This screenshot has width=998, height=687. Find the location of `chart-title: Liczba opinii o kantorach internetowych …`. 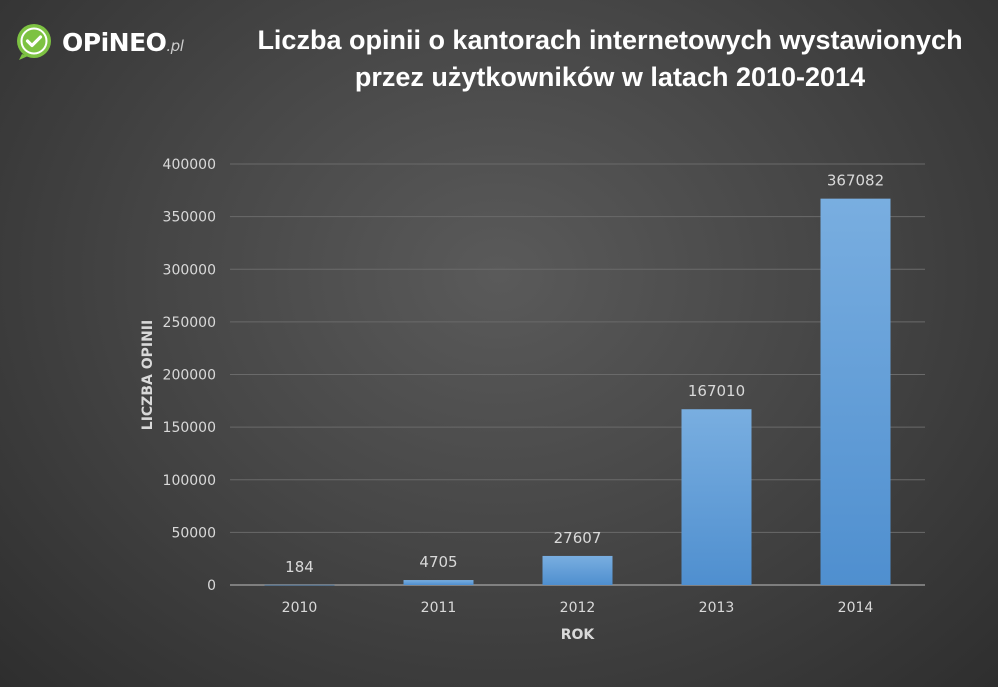

chart-title: Liczba opinii o kantorach internetowych … is located at coordinates (610, 59).